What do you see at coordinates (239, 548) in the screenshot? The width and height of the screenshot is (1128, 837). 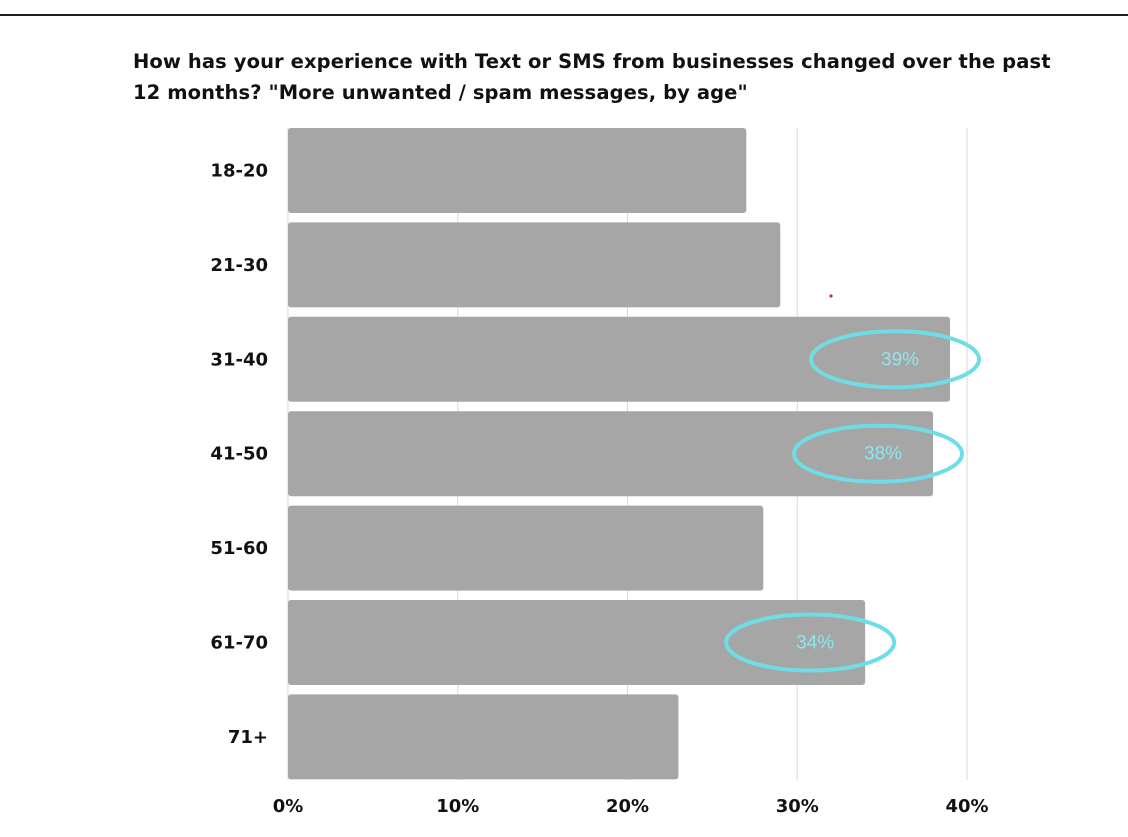 I see `category-label: 51-60` at bounding box center [239, 548].